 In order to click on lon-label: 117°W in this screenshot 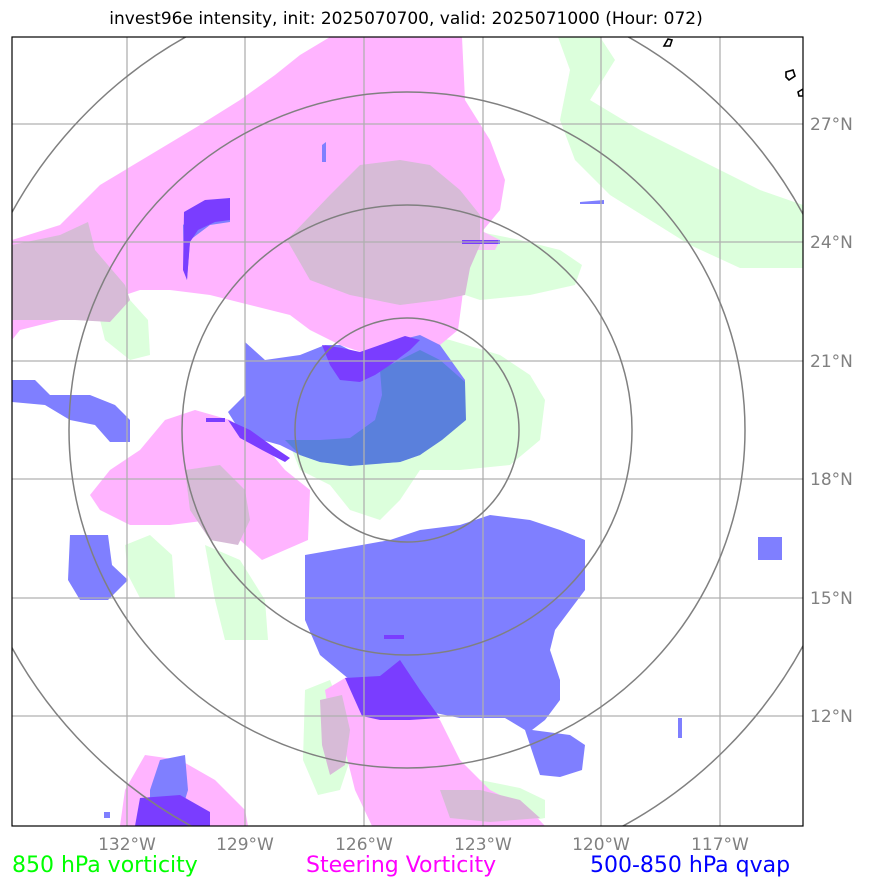, I will do `click(720, 845)`.